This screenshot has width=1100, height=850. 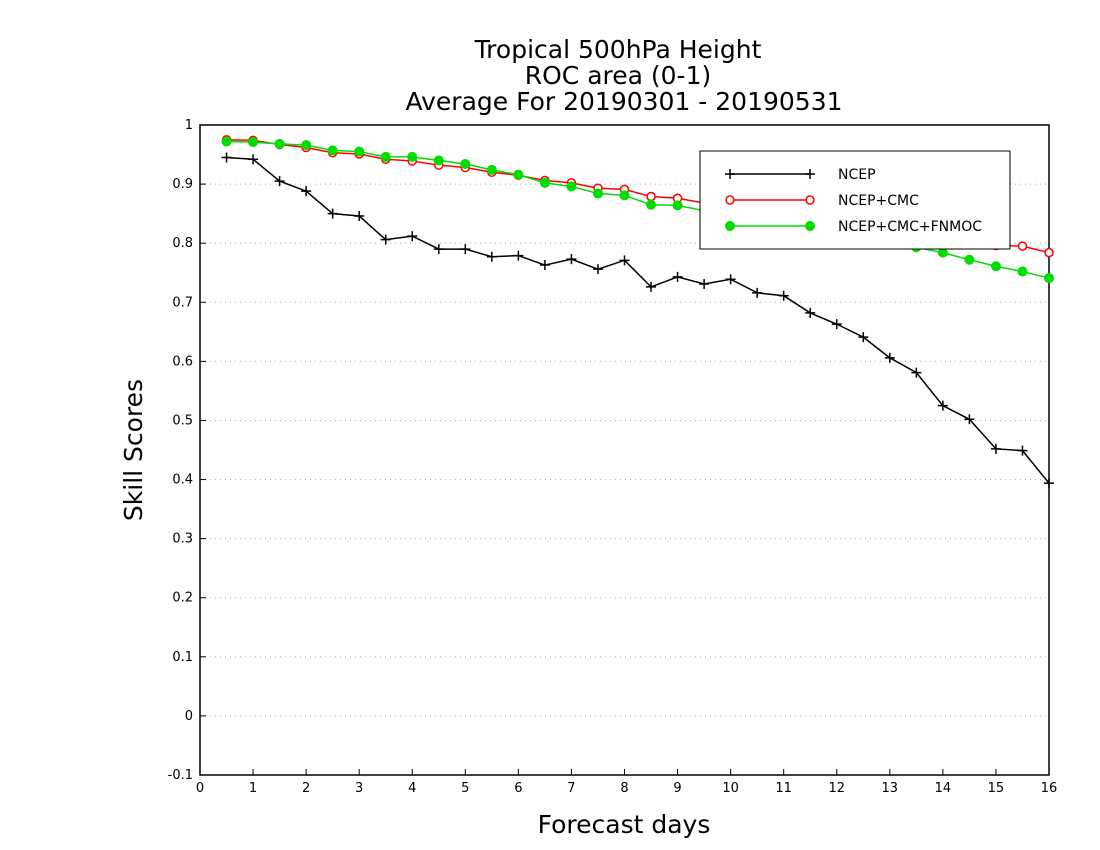 I want to click on legend-label: NCEP+CMC+FNMOC, so click(x=910, y=227).